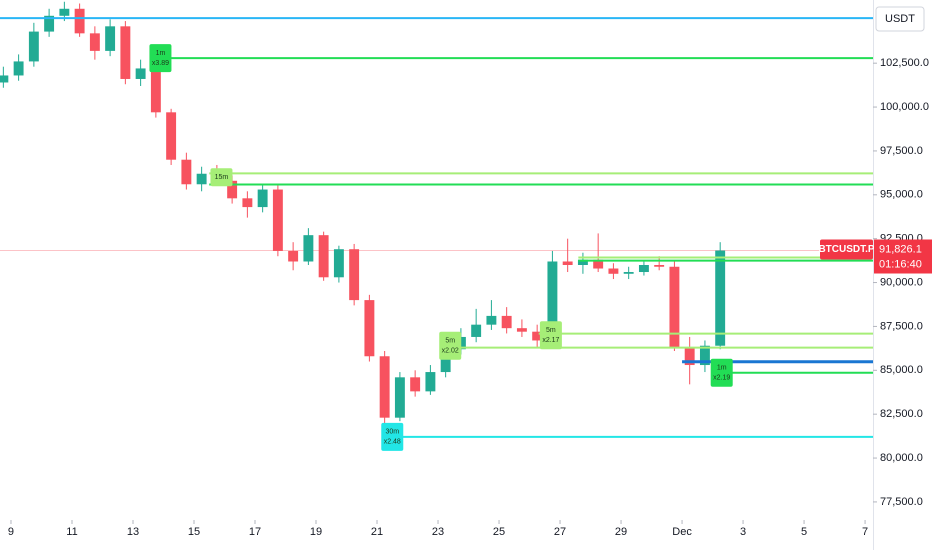 This screenshot has width=932, height=555. I want to click on x-tick-label: 15, so click(194, 532).